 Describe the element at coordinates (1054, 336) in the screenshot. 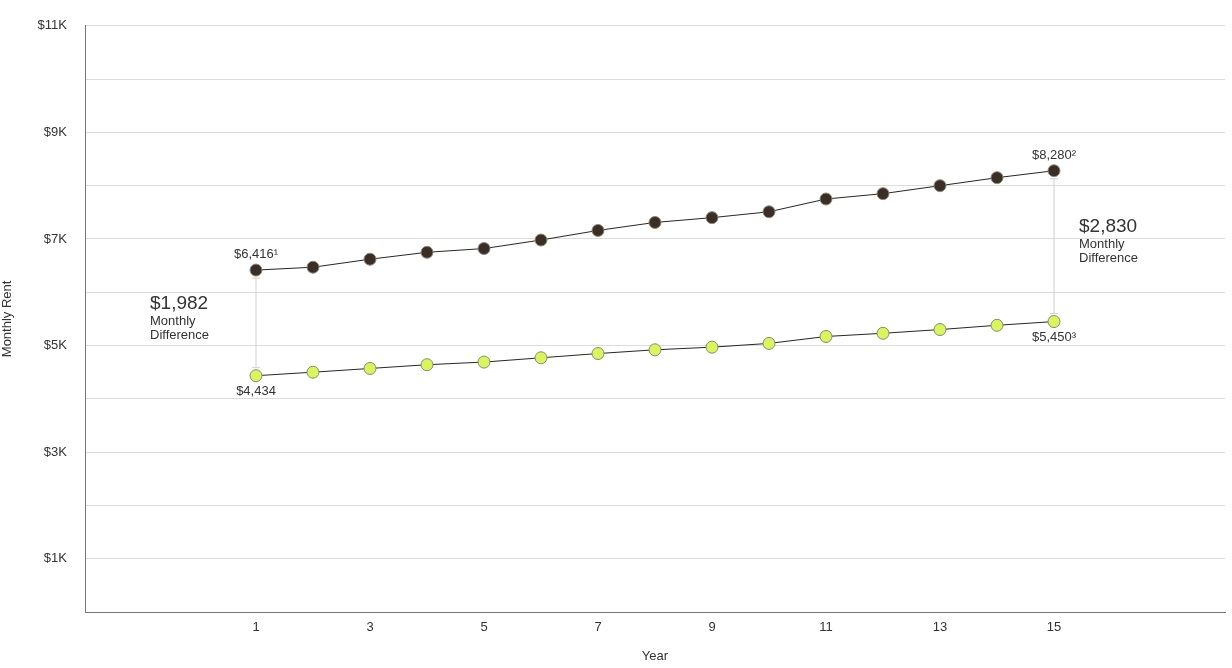

I see `data-label: $5,450³` at that location.